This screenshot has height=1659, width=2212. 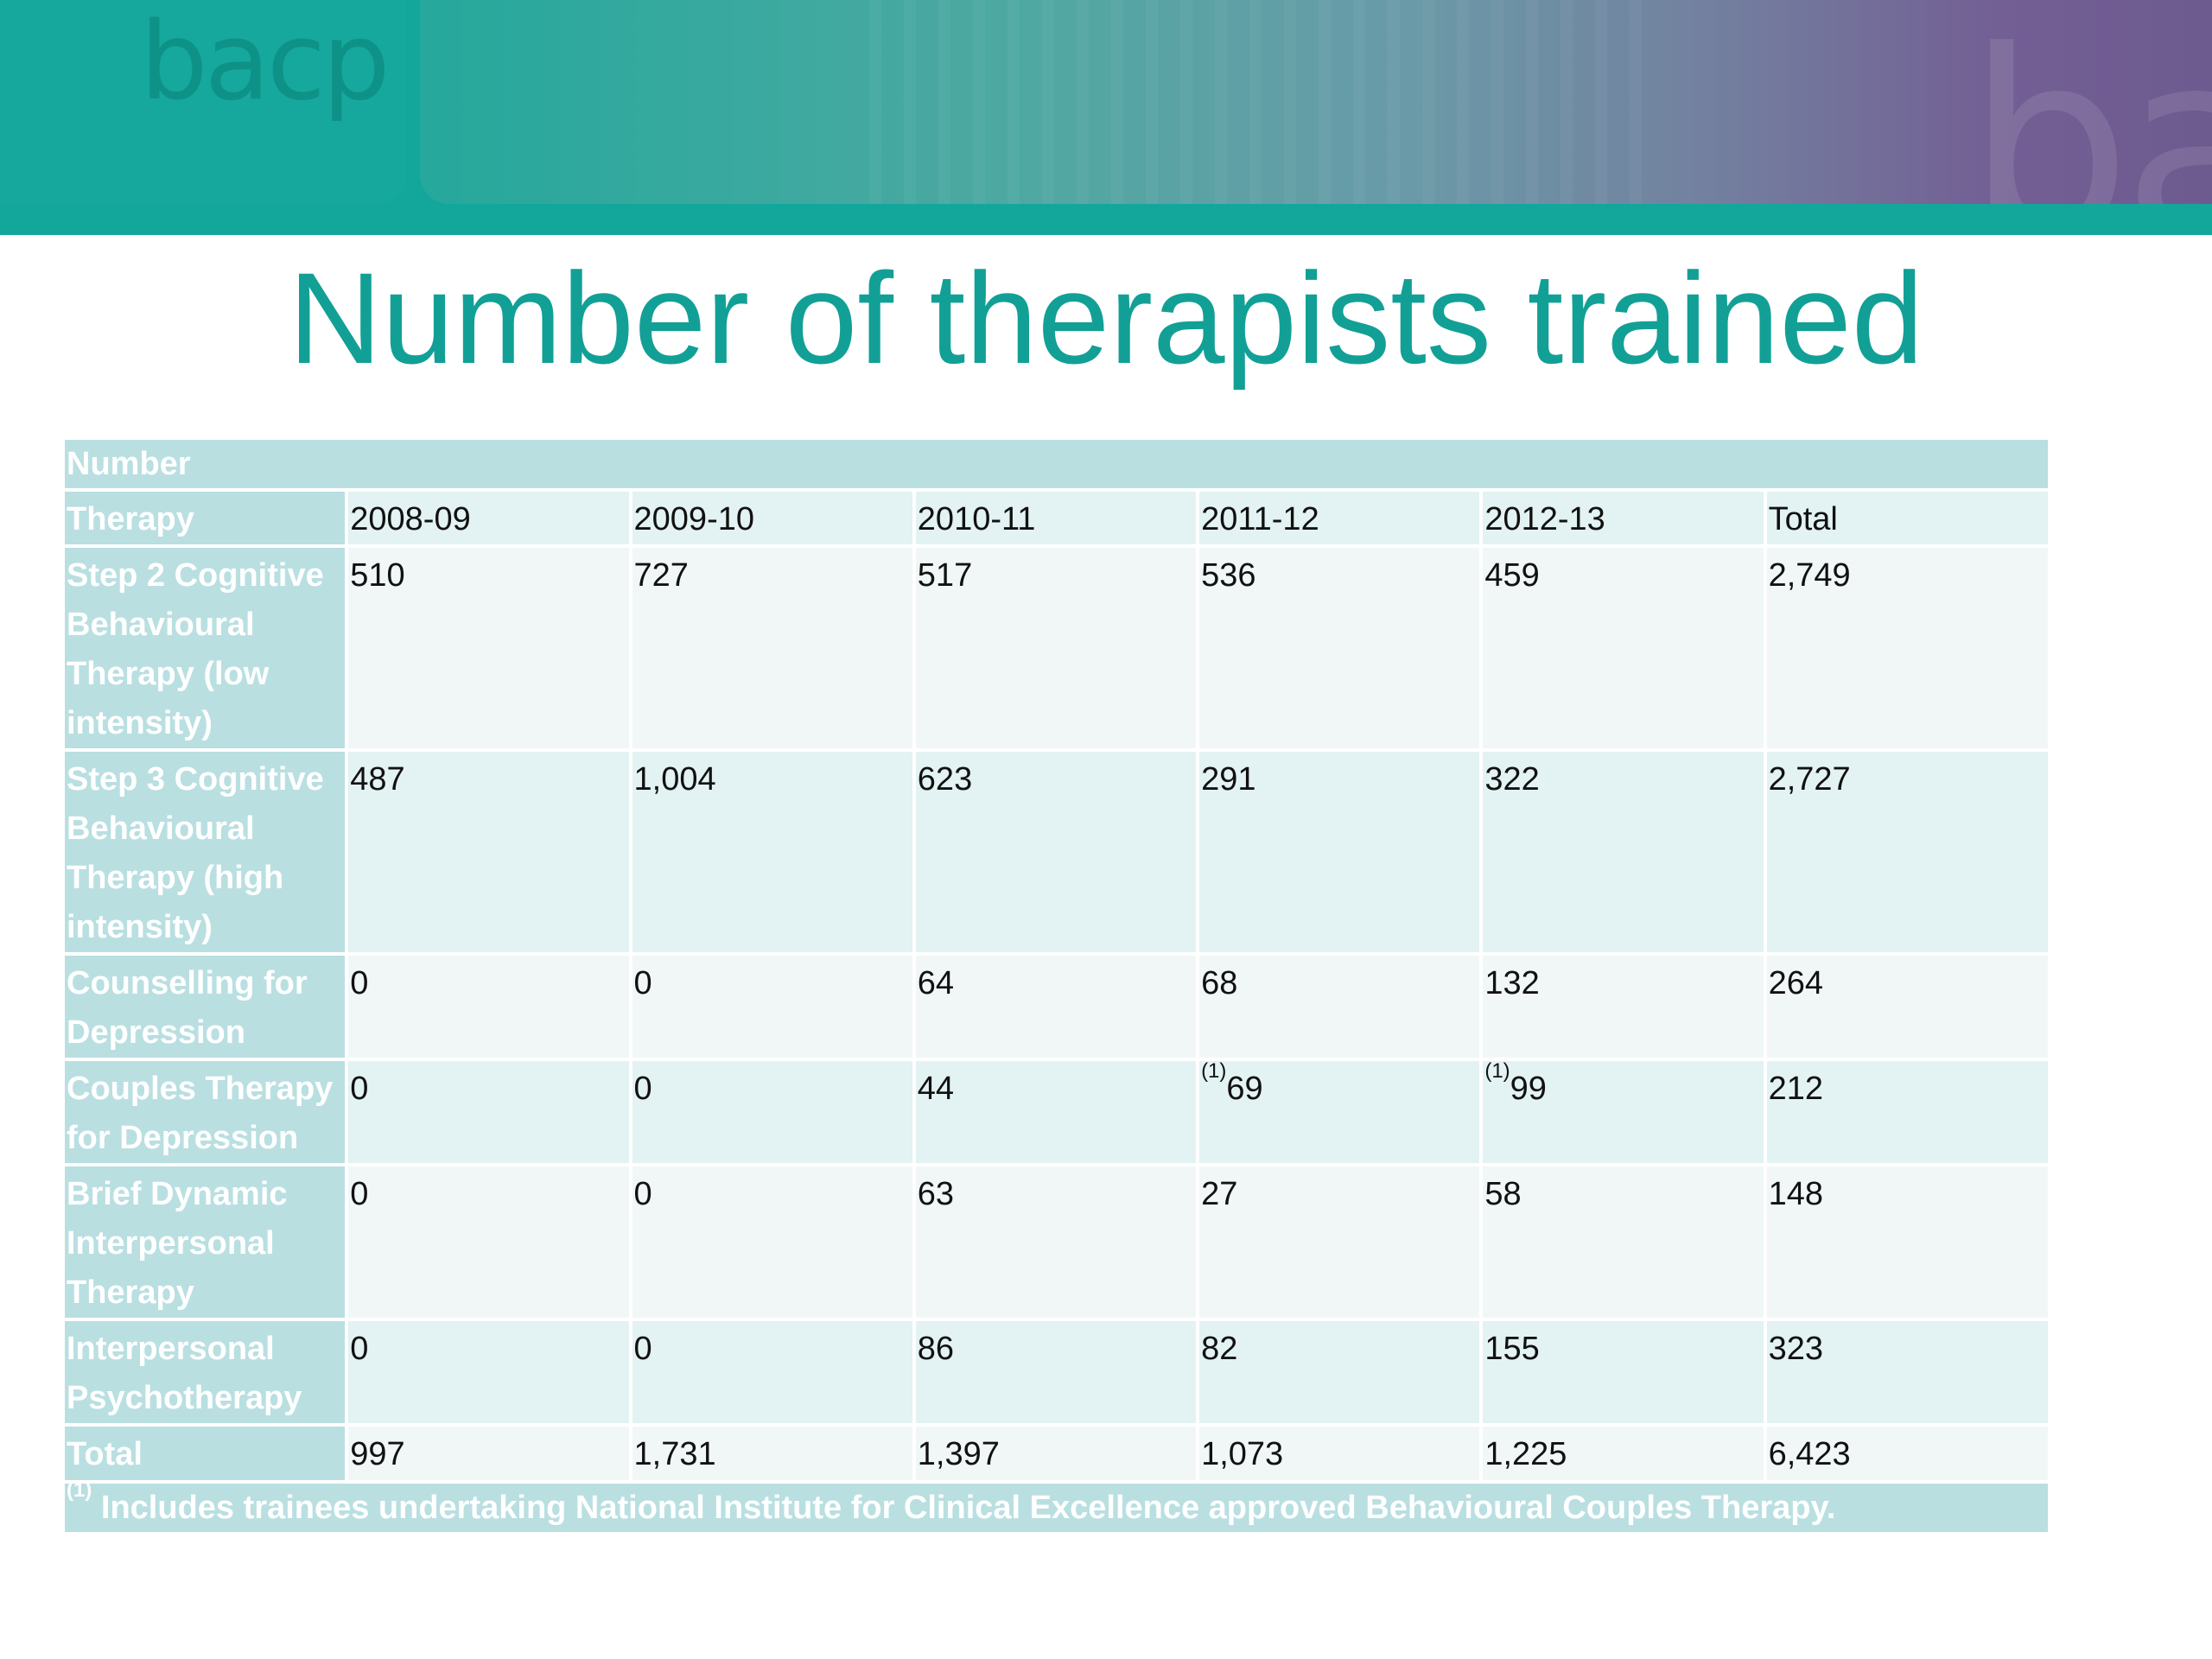 What do you see at coordinates (959, 1454) in the screenshot?
I see `cell-value: 1,397` at bounding box center [959, 1454].